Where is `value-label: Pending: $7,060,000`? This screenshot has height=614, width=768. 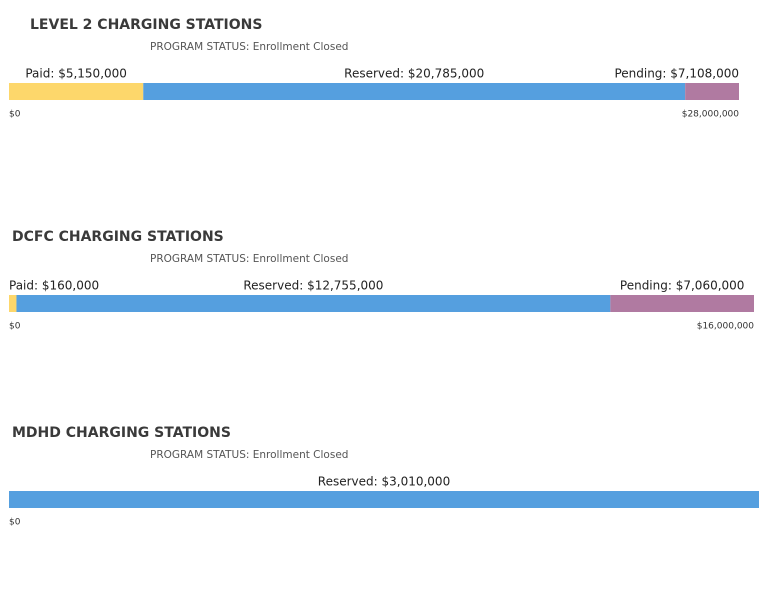 value-label: Pending: $7,060,000 is located at coordinates (682, 286).